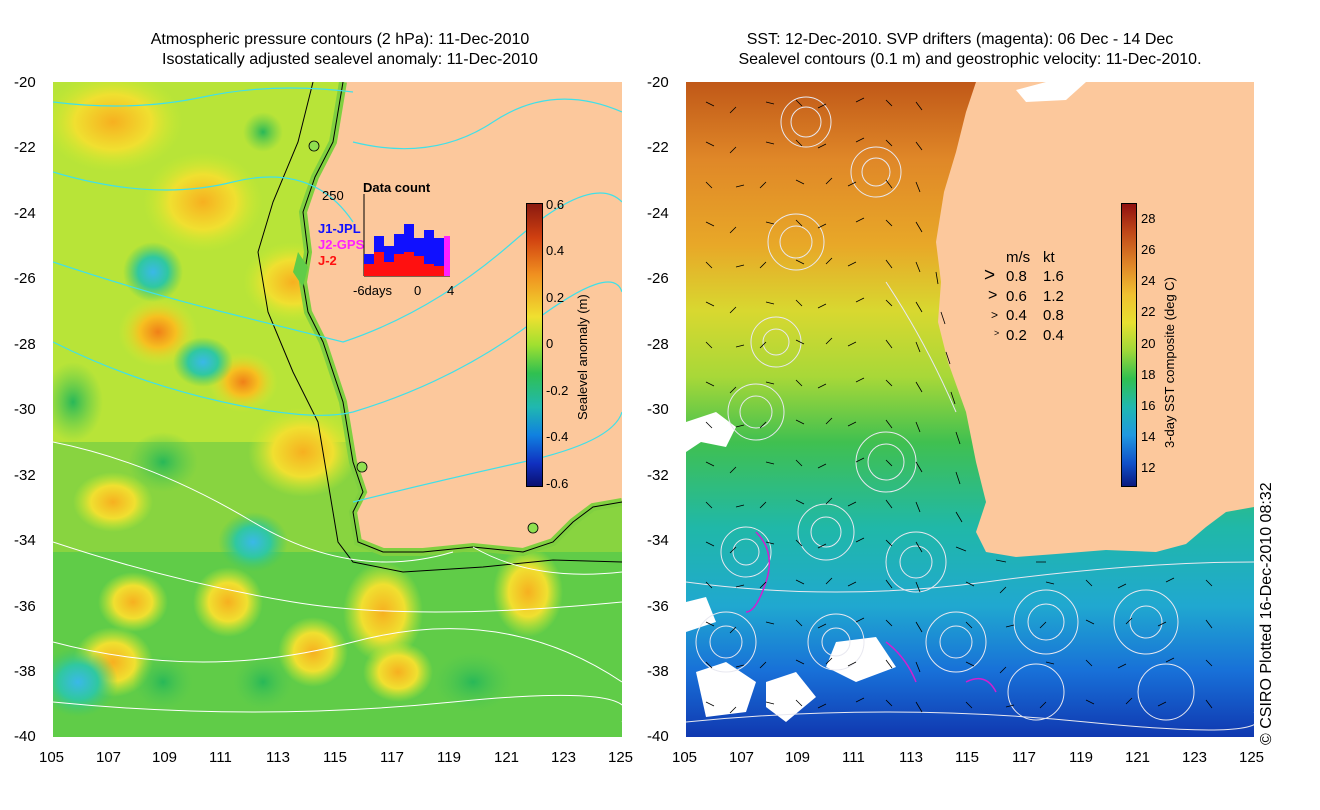 Image resolution: width=1320 pixels, height=810 pixels. What do you see at coordinates (451, 290) in the screenshot?
I see `inset-x-end: 4` at bounding box center [451, 290].